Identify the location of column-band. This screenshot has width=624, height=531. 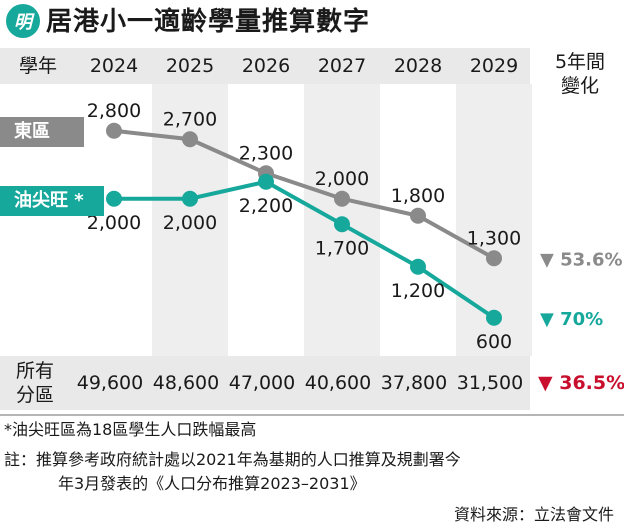
(190, 220).